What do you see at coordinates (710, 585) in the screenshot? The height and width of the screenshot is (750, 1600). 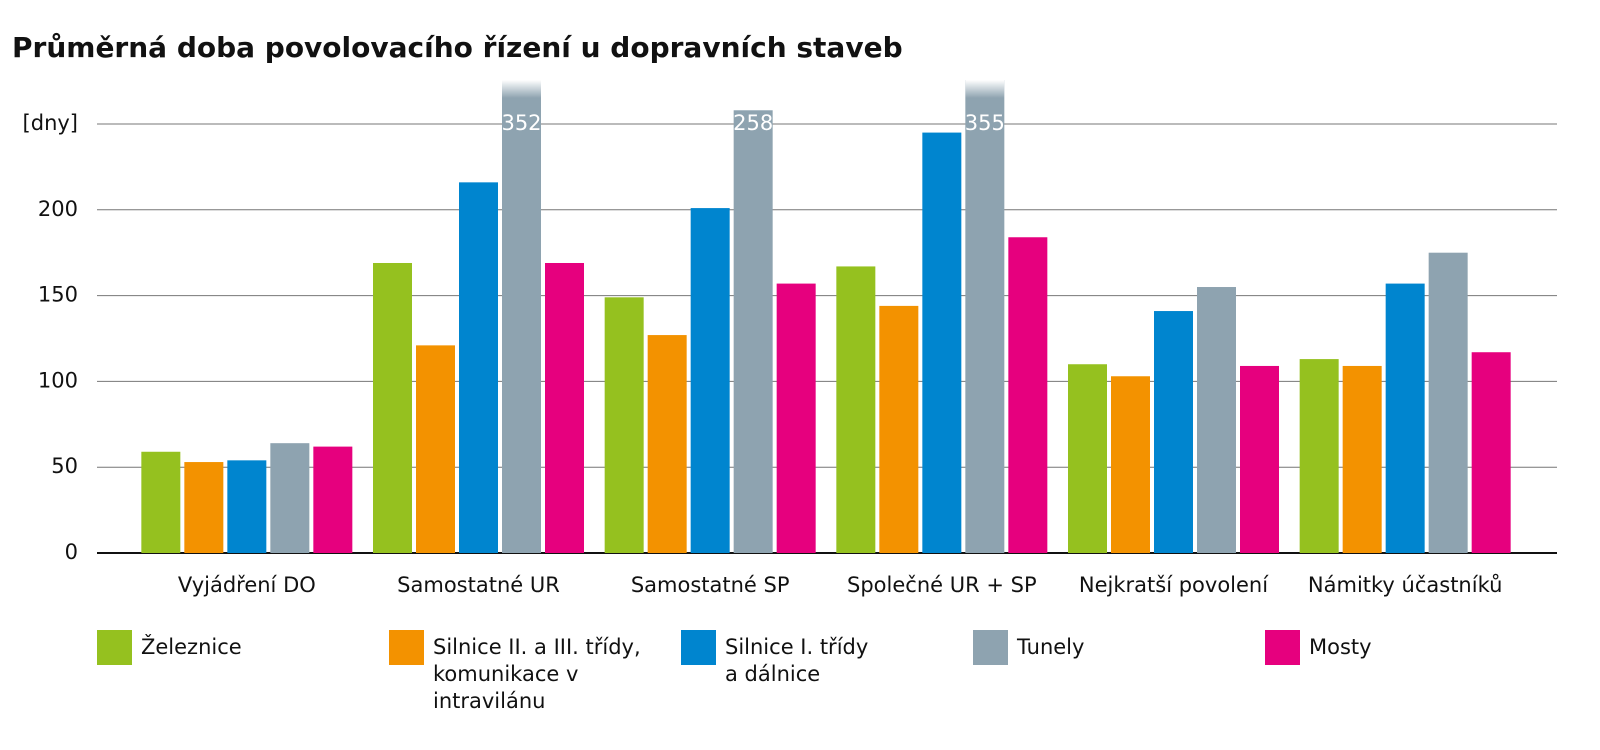 I see `x-tick-label: Samostatné SP` at bounding box center [710, 585].